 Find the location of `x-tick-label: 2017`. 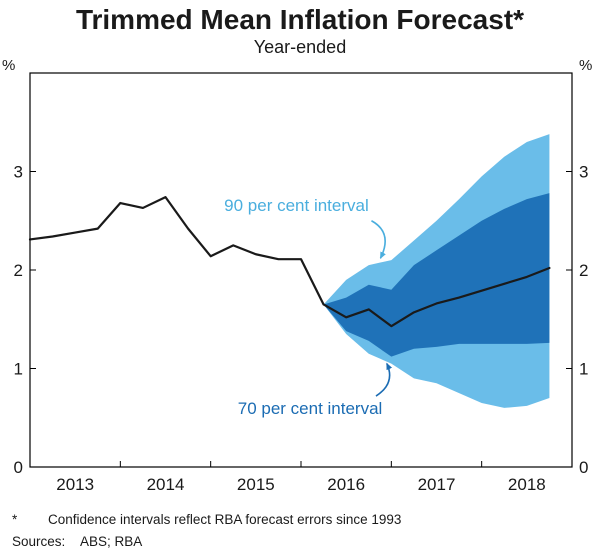

x-tick-label: 2017 is located at coordinates (437, 484).